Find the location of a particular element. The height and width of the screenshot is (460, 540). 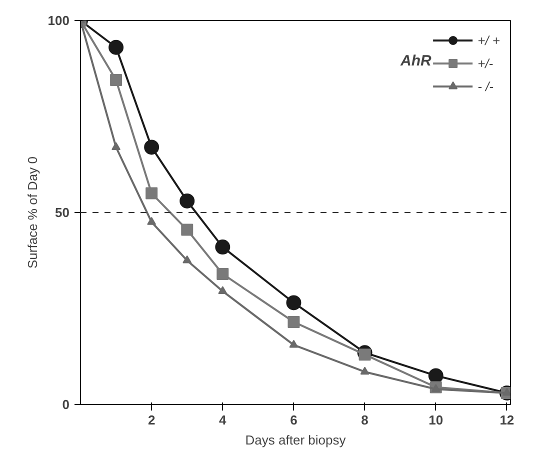

y-tick-label: 50 is located at coordinates (62, 212).